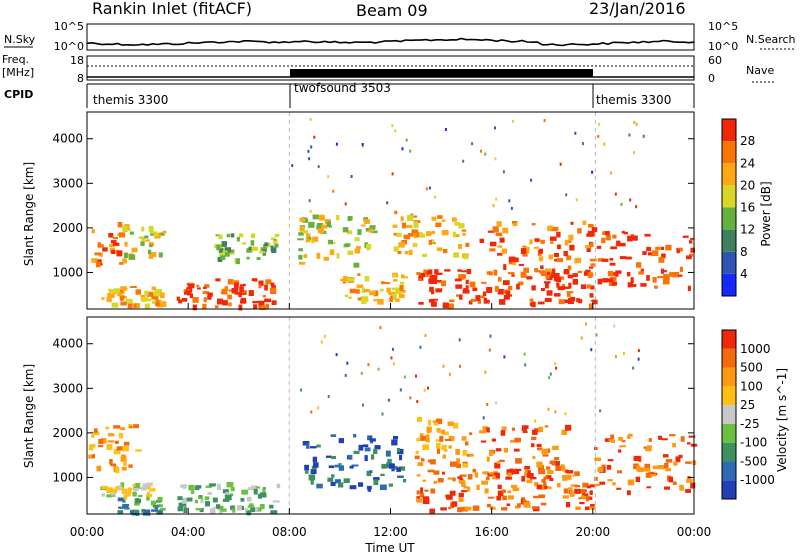 The width and height of the screenshot is (800, 558). What do you see at coordinates (389, 547) in the screenshot?
I see `x-axis-label: Time UT` at bounding box center [389, 547].